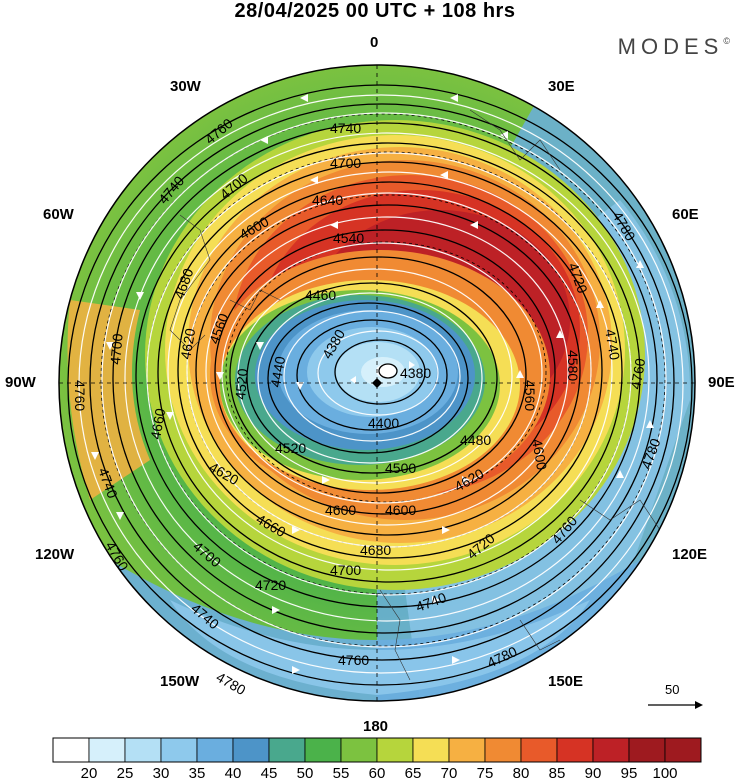 The width and height of the screenshot is (750, 782). I want to click on colorbar-tick-label: 80, so click(521, 773).